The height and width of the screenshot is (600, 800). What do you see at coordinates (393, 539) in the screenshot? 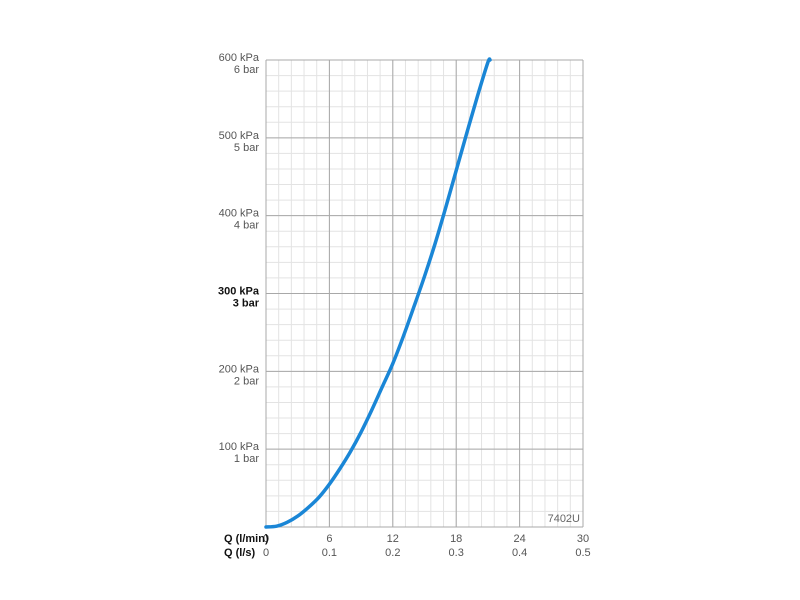
I see `x-tick-label-primary: 12` at bounding box center [393, 539].